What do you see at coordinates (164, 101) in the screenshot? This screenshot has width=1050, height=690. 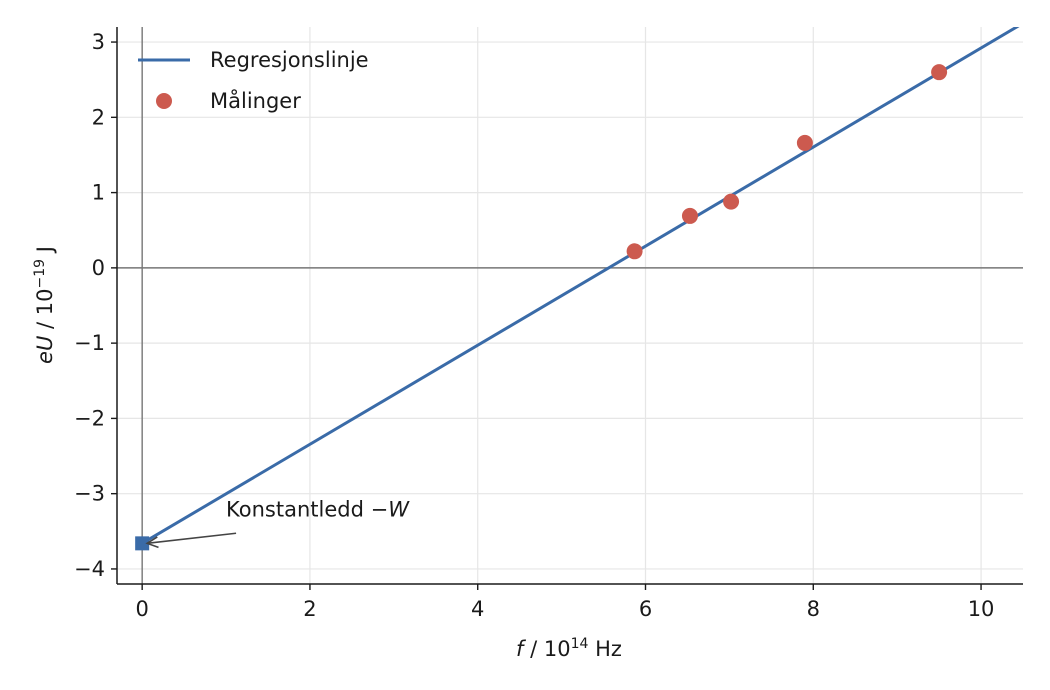 I see `legend-marker-swatch` at bounding box center [164, 101].